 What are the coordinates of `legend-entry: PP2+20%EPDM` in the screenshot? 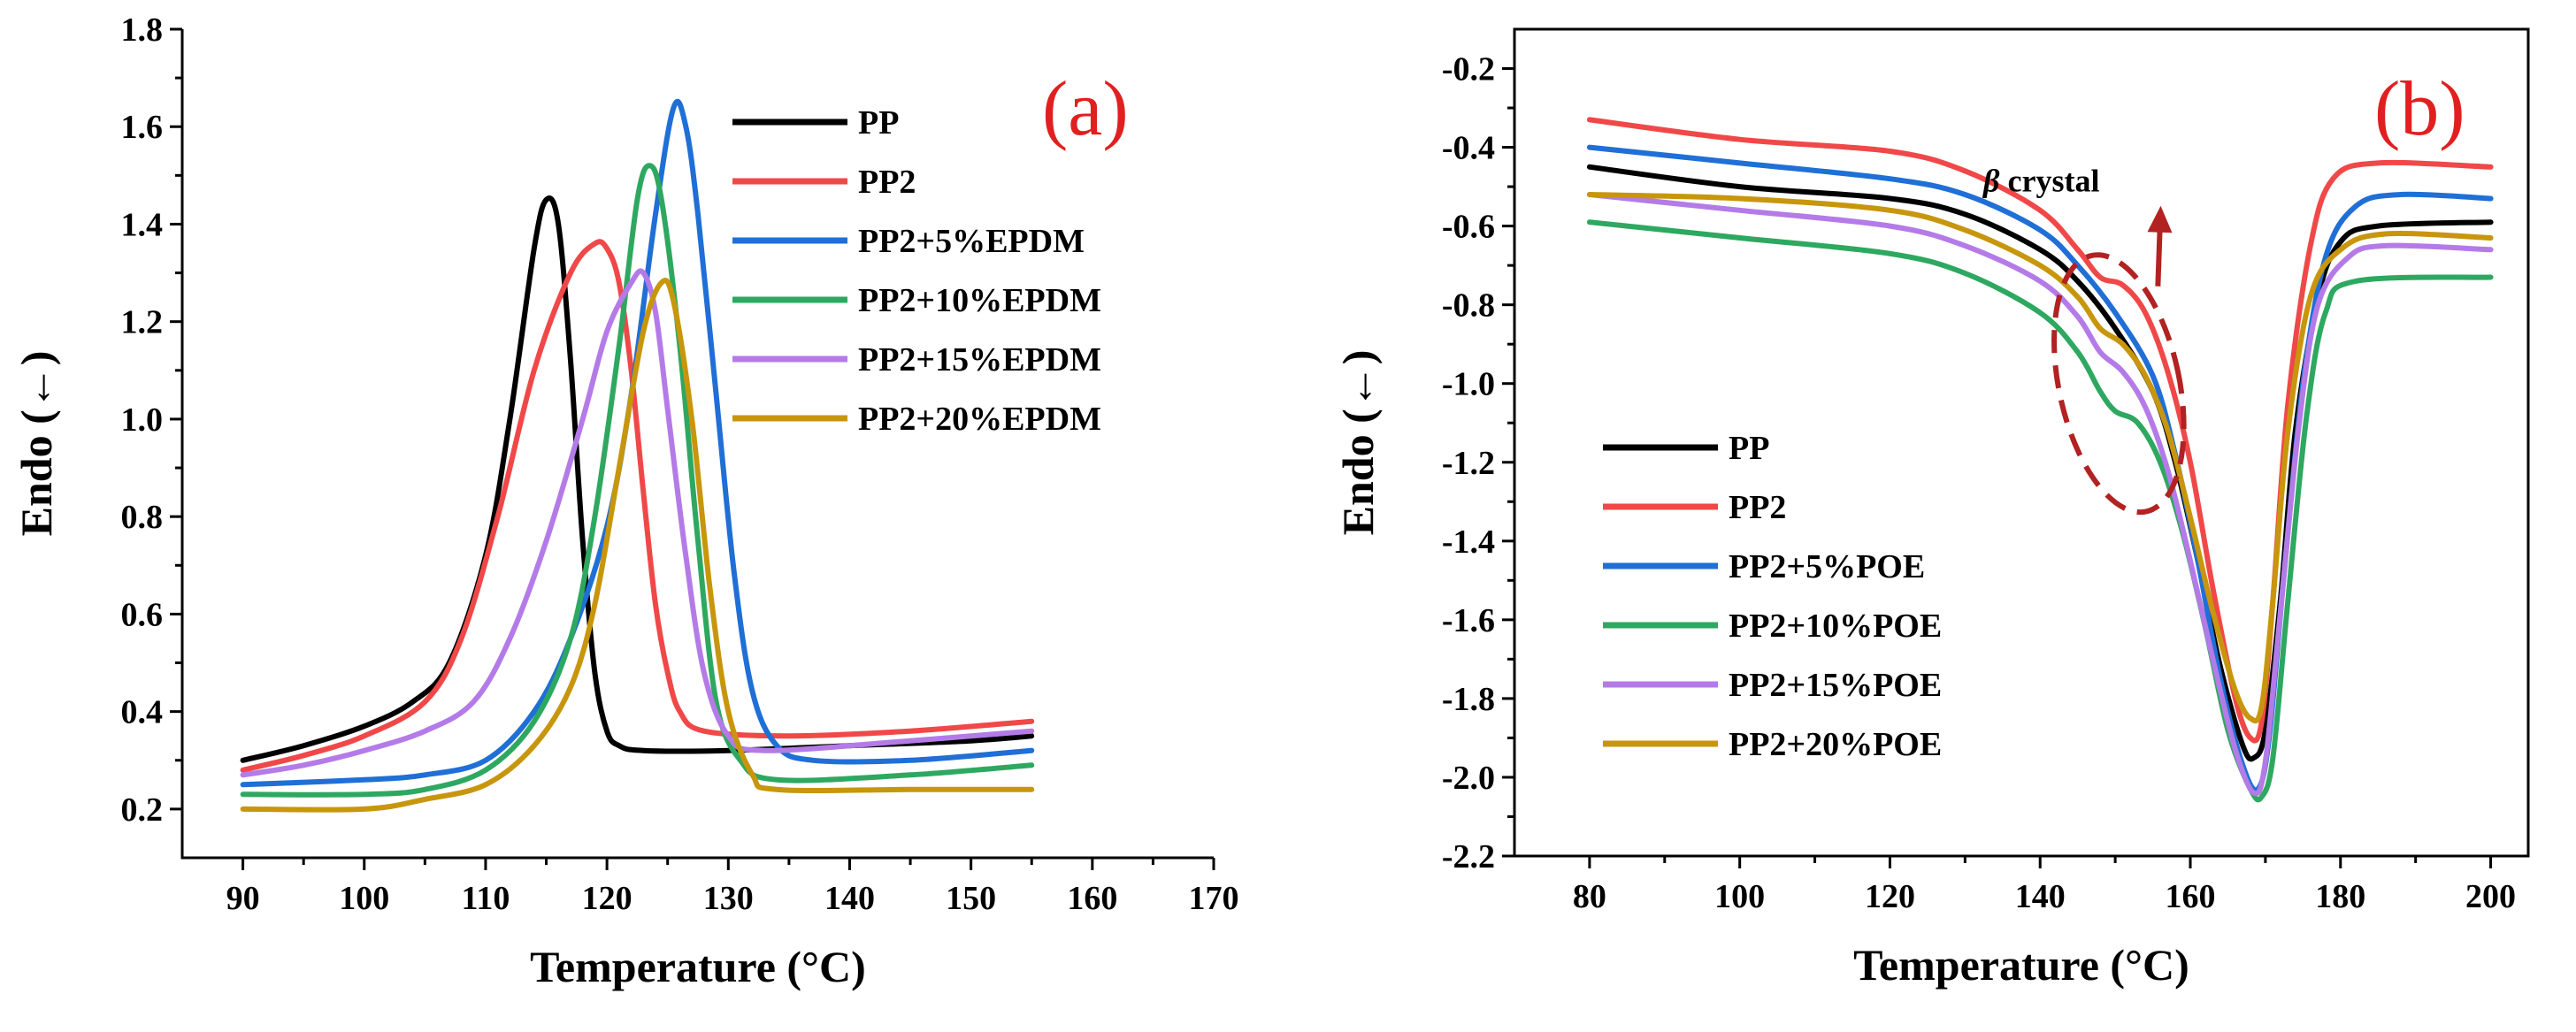 It's located at (979, 419).